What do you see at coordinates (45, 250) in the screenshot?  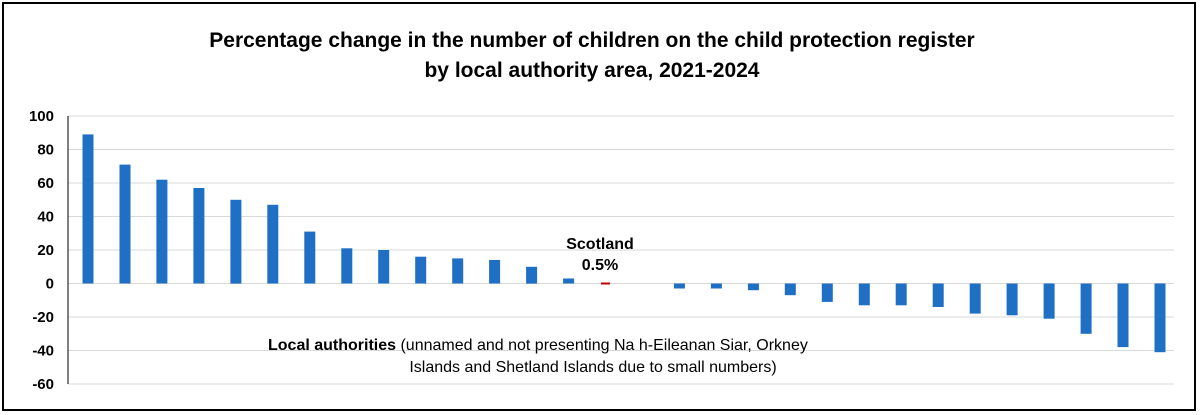 I see `y-tick-label: 20` at bounding box center [45, 250].